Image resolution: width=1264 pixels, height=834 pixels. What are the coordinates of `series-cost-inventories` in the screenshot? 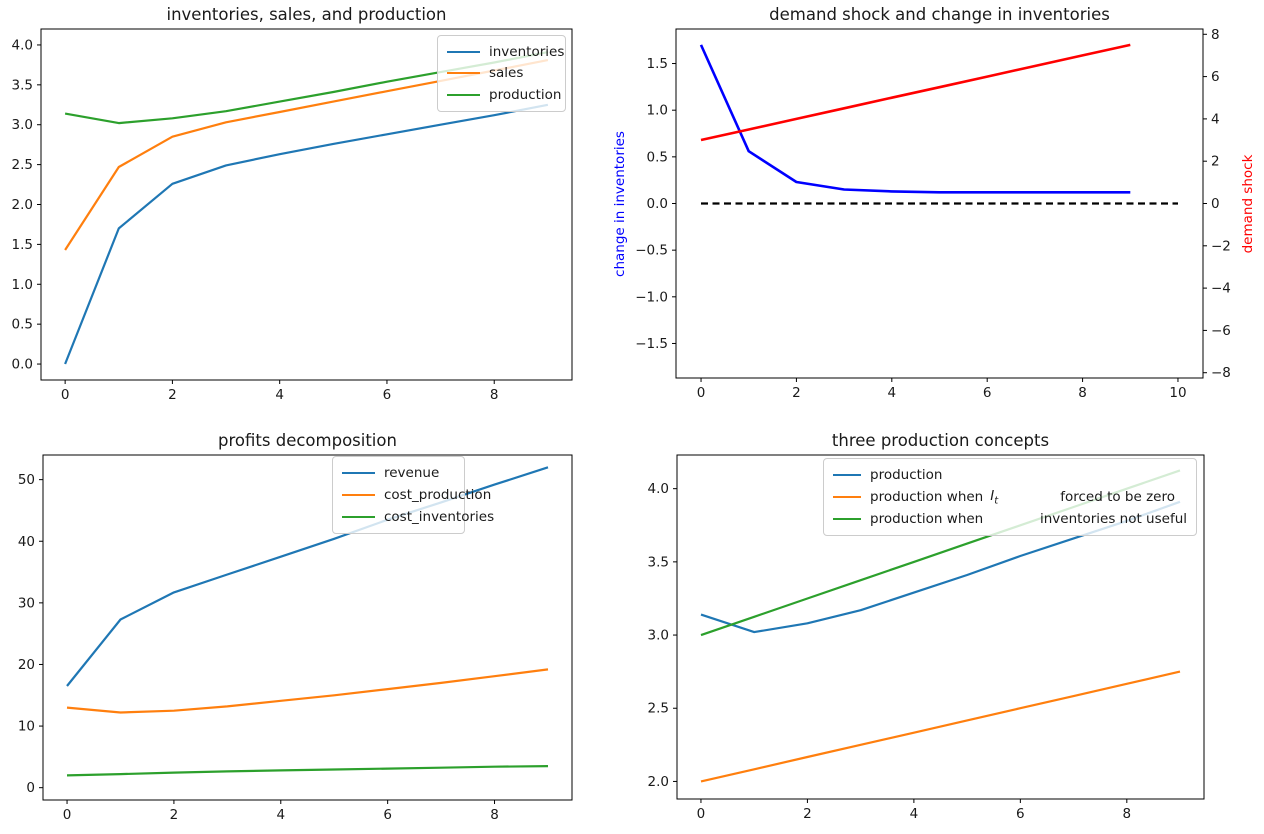 It's located at (307, 771).